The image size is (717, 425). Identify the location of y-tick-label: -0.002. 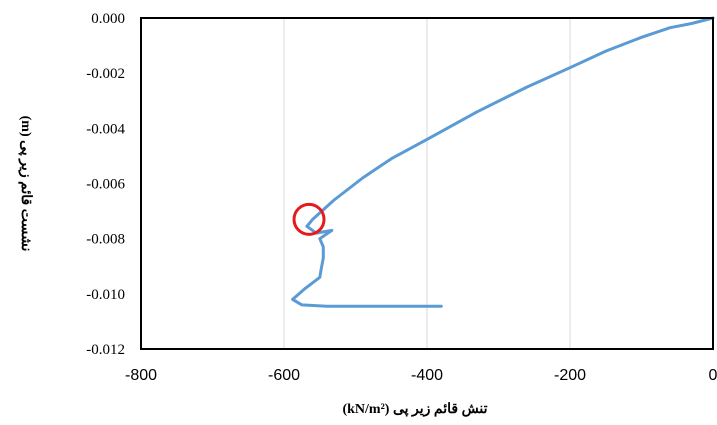
(105, 74).